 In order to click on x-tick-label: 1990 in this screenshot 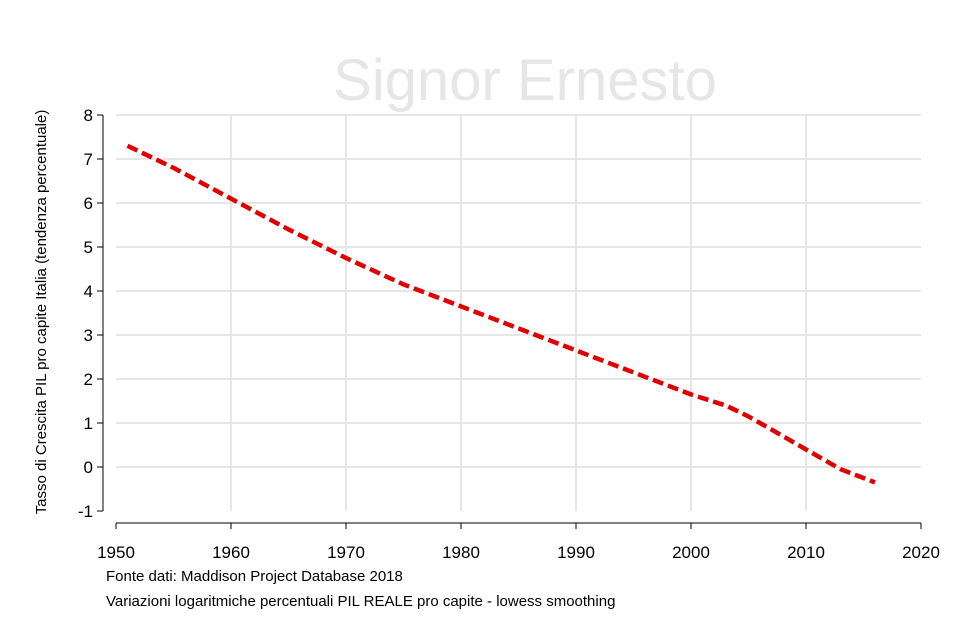, I will do `click(576, 552)`.